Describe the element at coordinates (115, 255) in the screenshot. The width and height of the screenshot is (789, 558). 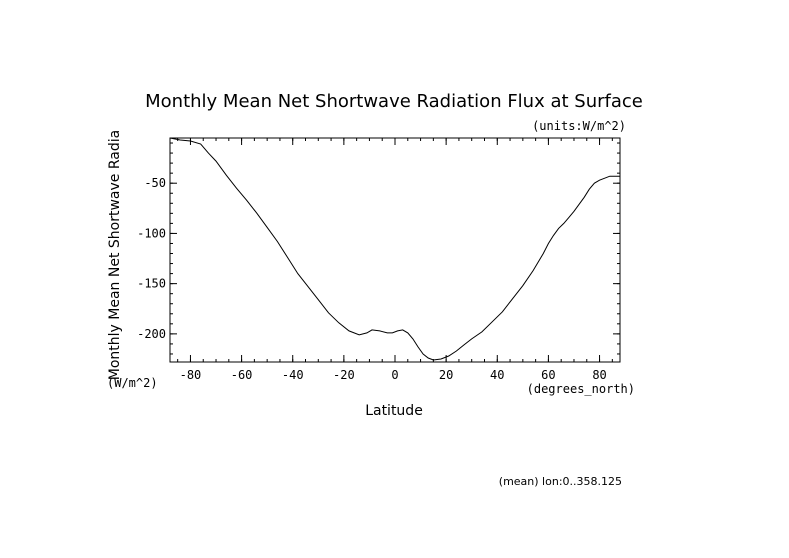
I see `y-axis-label: Monthly Mean Net Shortwave Radia` at that location.